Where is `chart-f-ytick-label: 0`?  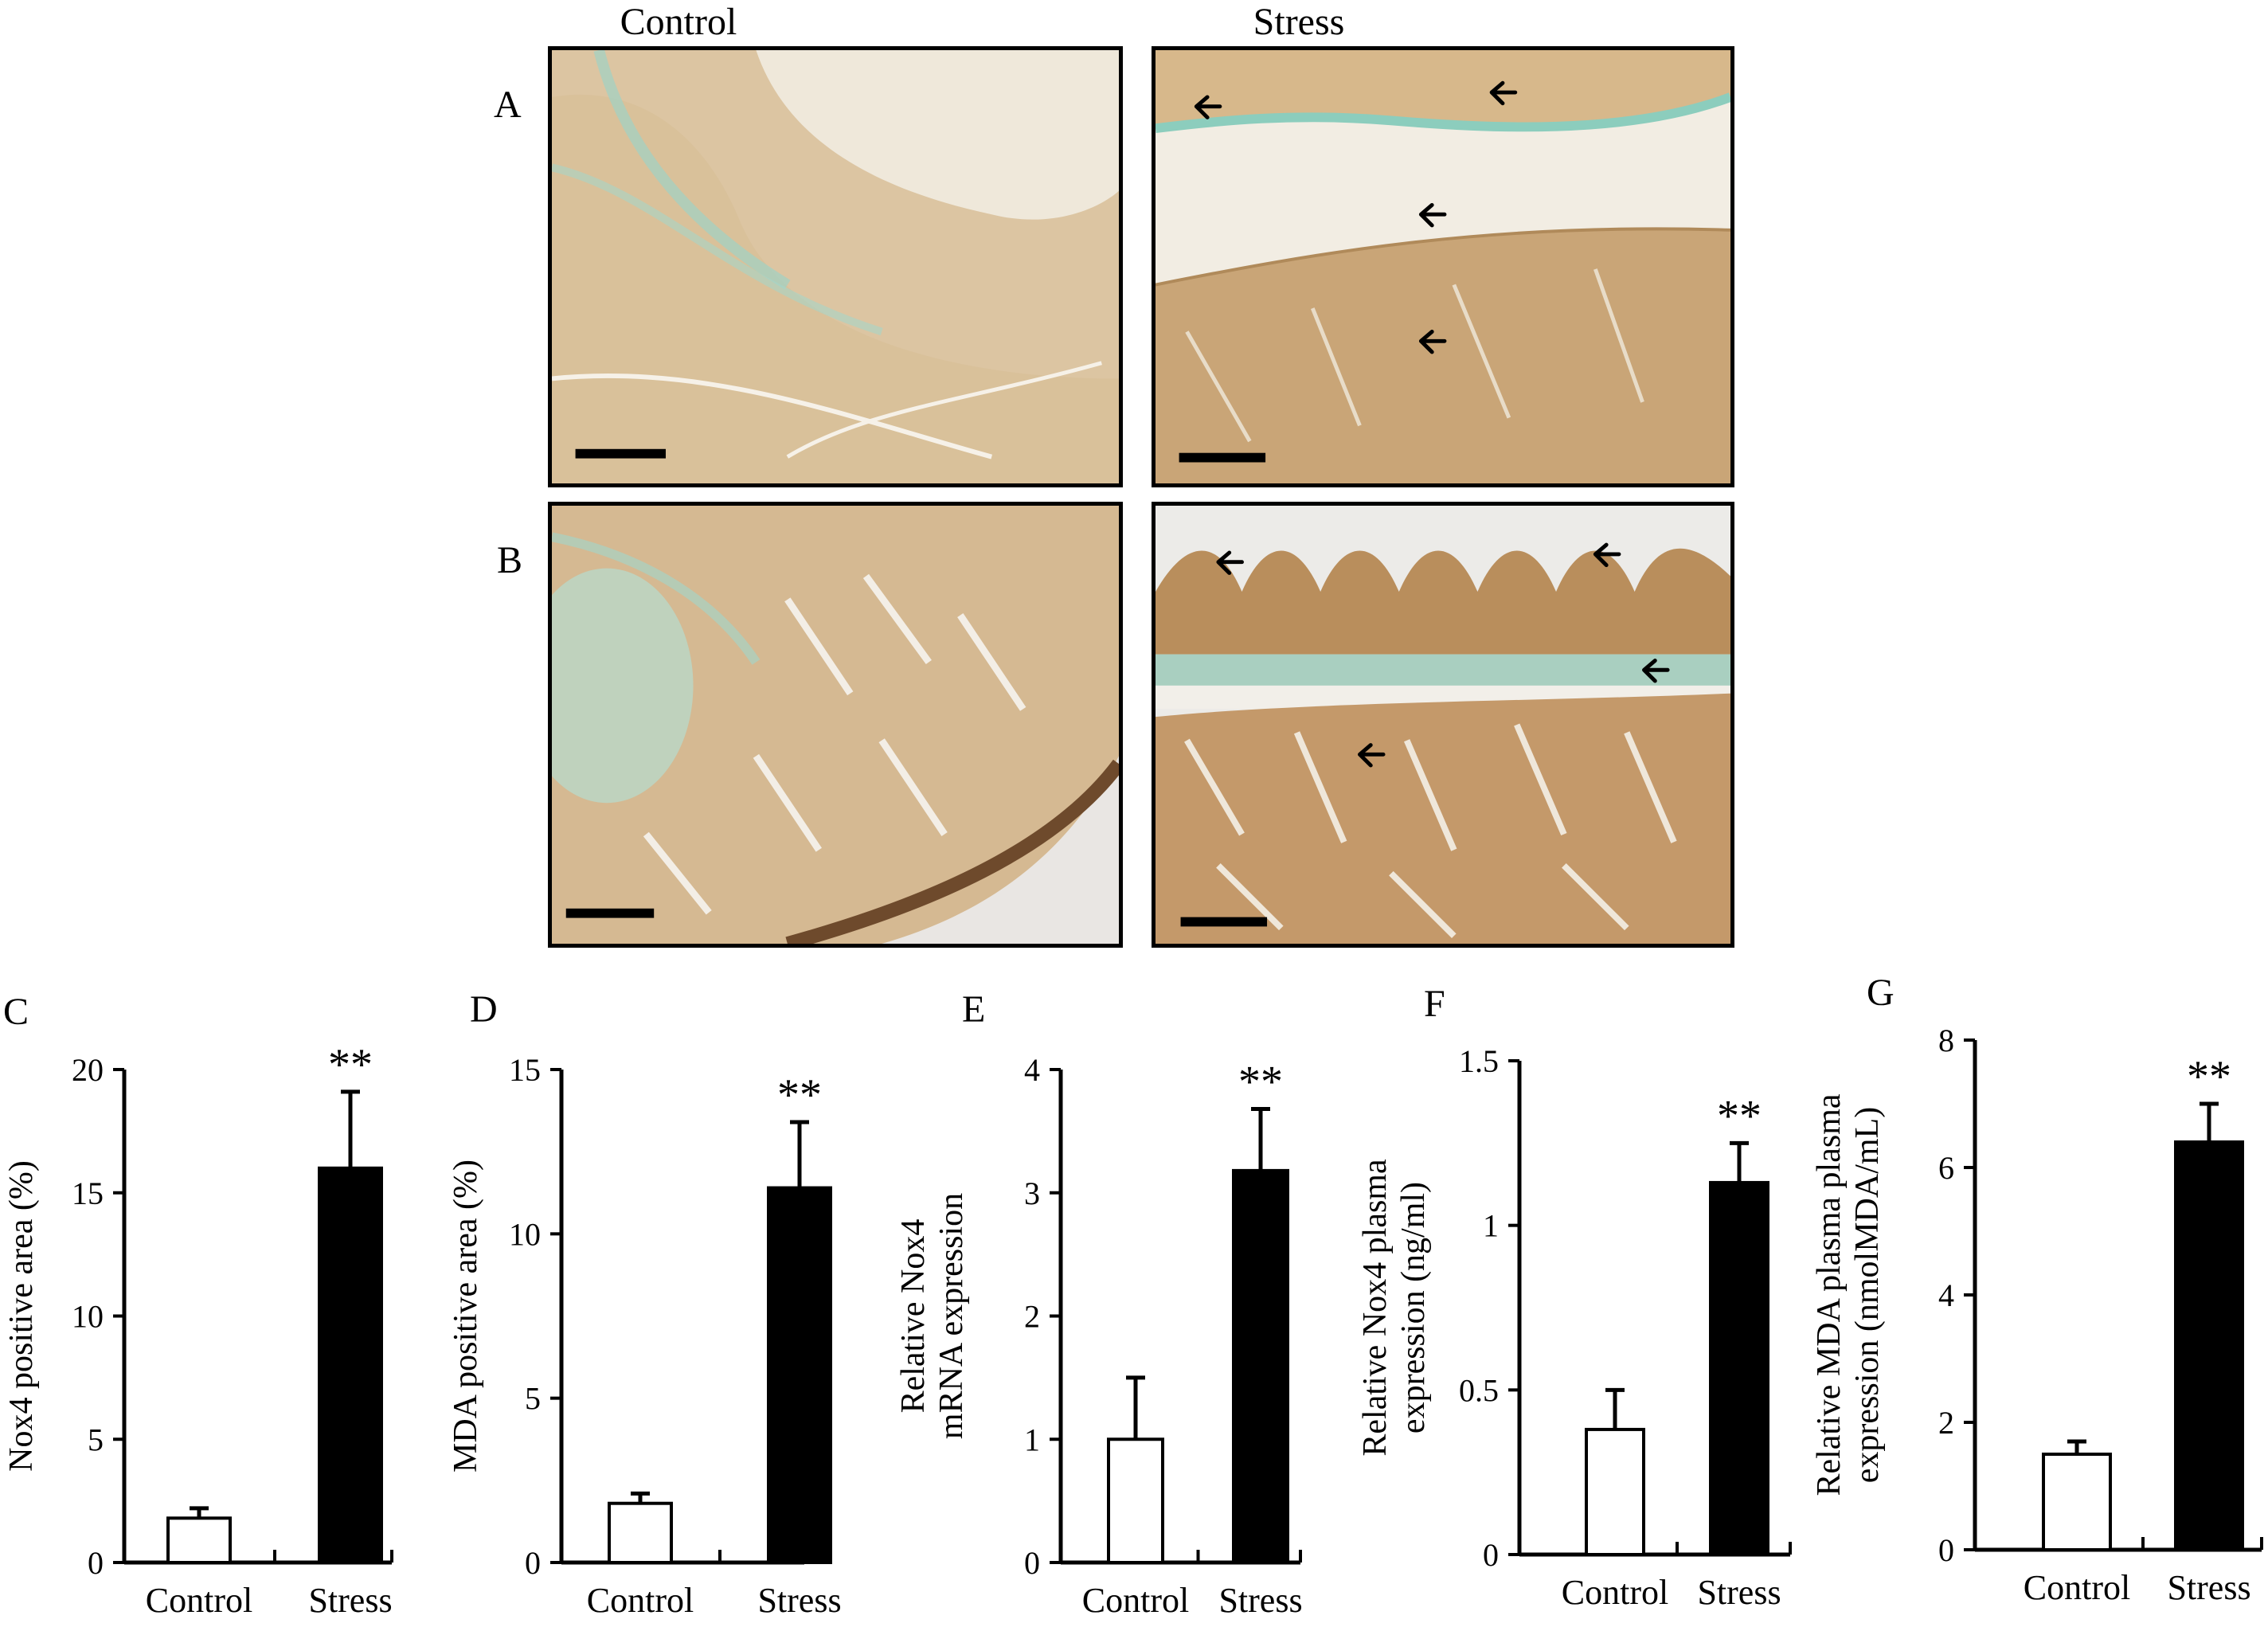
chart-f-ytick-label: 0 is located at coordinates (1491, 1555).